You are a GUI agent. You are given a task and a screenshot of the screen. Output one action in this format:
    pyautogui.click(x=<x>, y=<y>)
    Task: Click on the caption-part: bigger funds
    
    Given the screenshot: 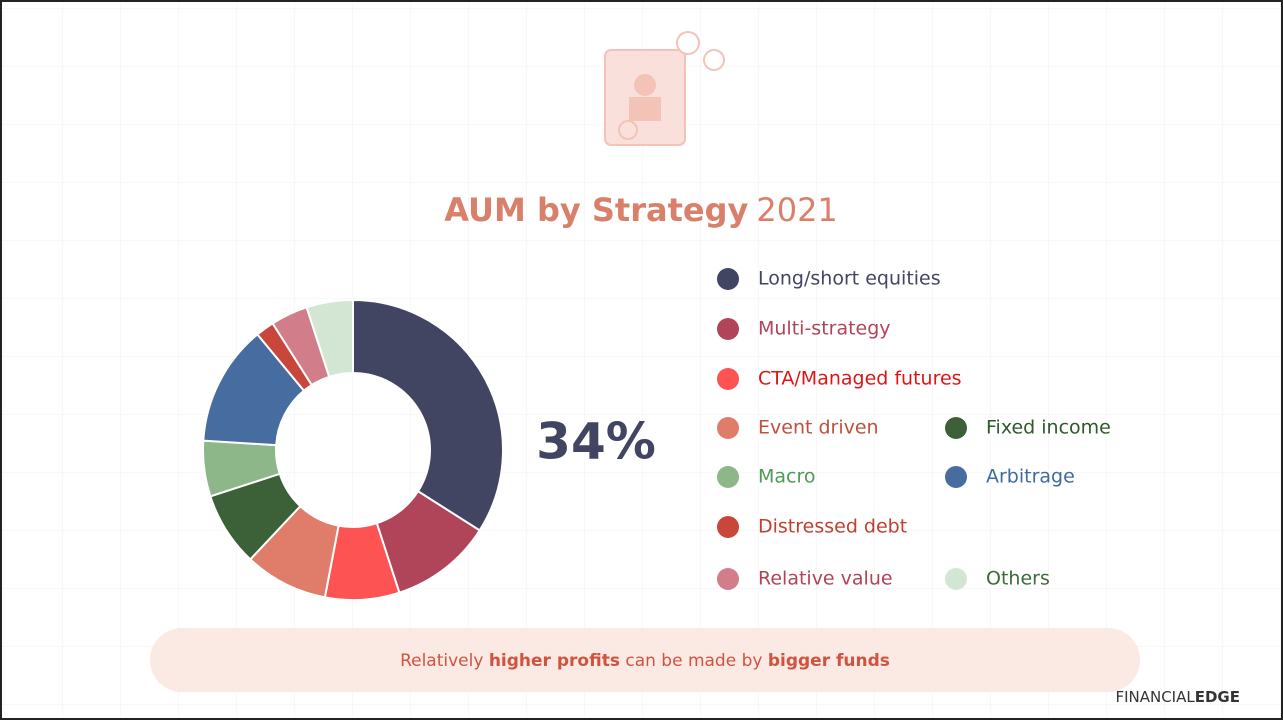 What is the action you would take?
    pyautogui.click(x=829, y=661)
    